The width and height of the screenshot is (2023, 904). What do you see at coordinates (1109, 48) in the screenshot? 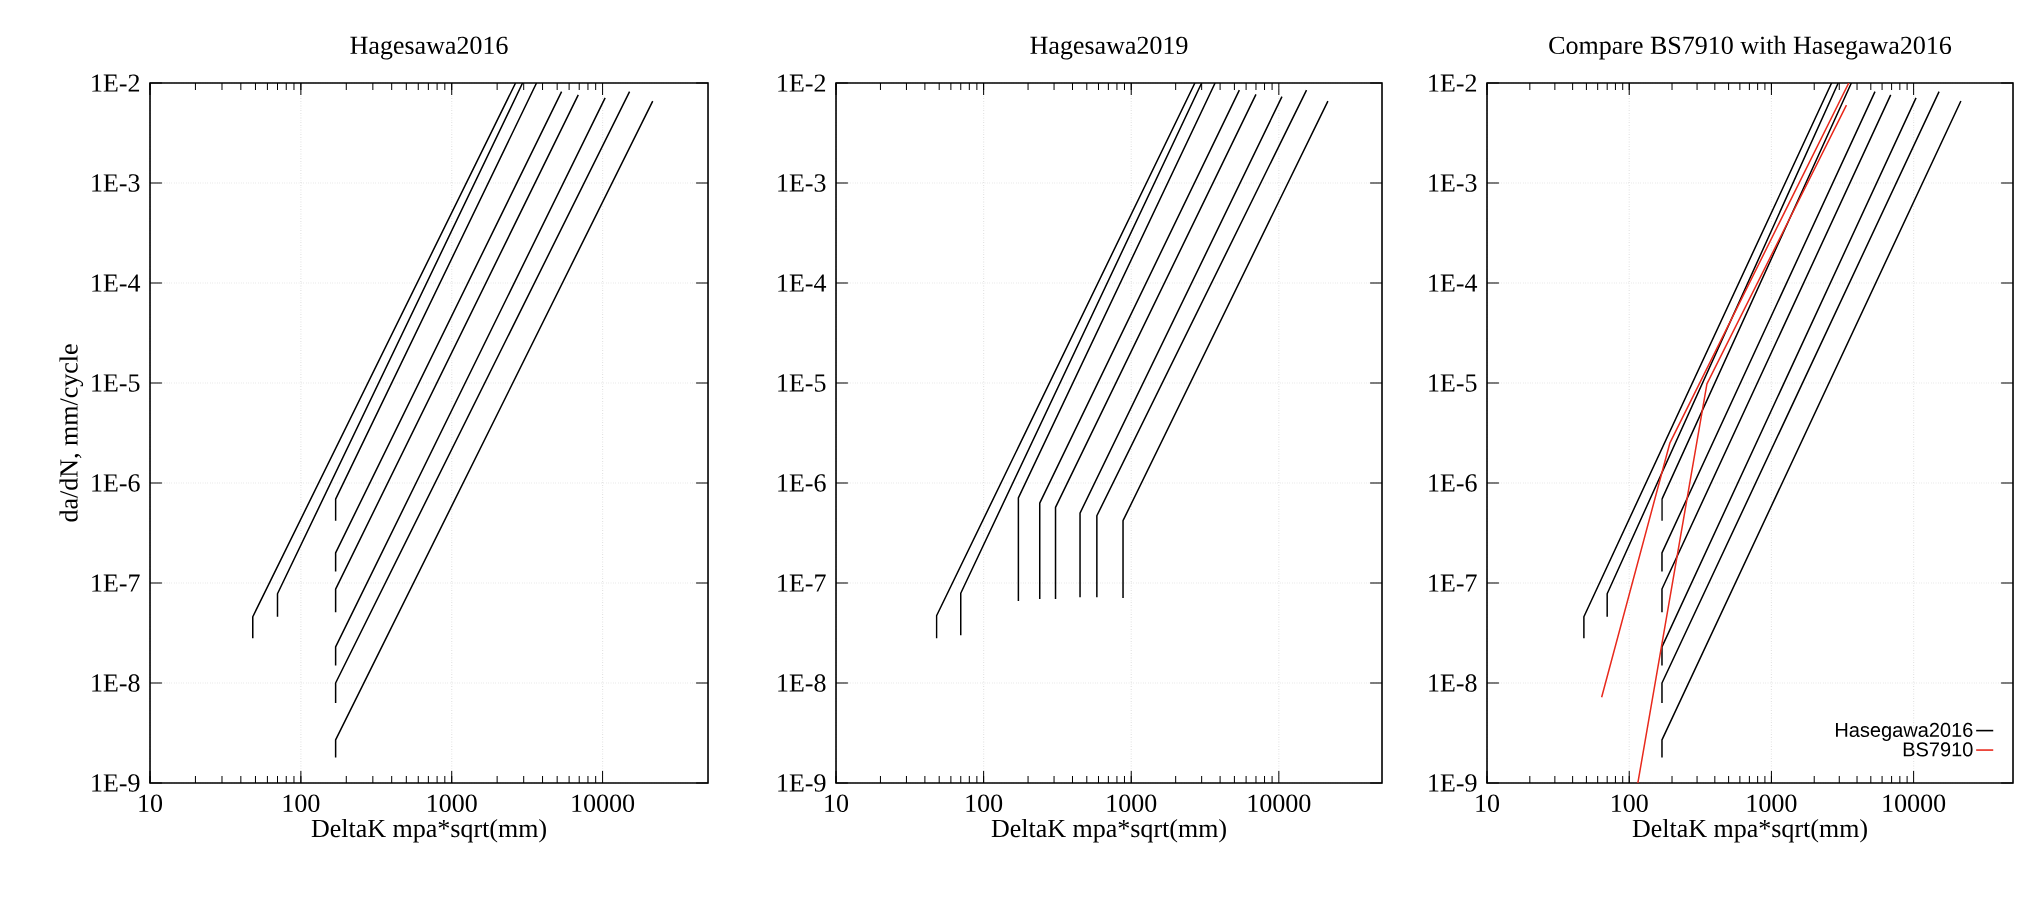
I see `chart-title: Hagesawa2019` at bounding box center [1109, 48].